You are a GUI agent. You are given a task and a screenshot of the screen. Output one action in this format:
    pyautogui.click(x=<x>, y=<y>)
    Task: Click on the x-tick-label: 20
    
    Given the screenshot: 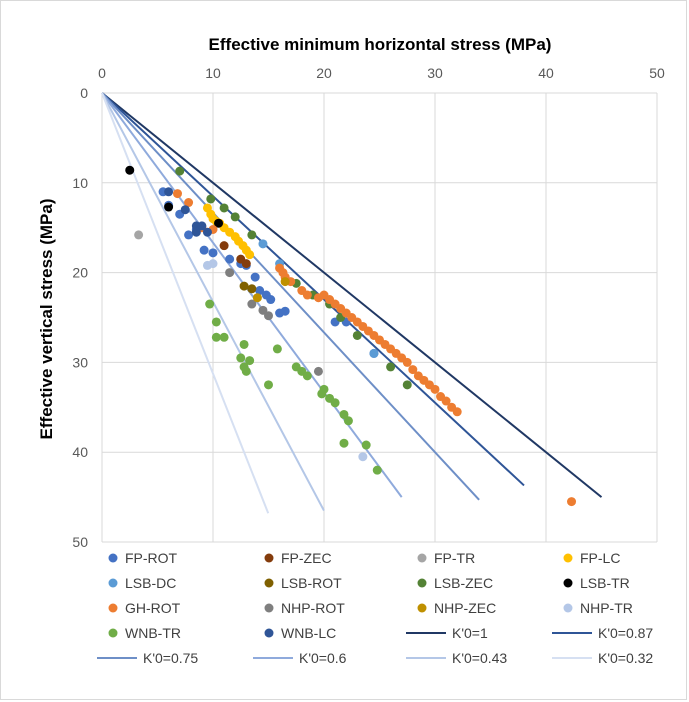 What is the action you would take?
    pyautogui.click(x=324, y=73)
    